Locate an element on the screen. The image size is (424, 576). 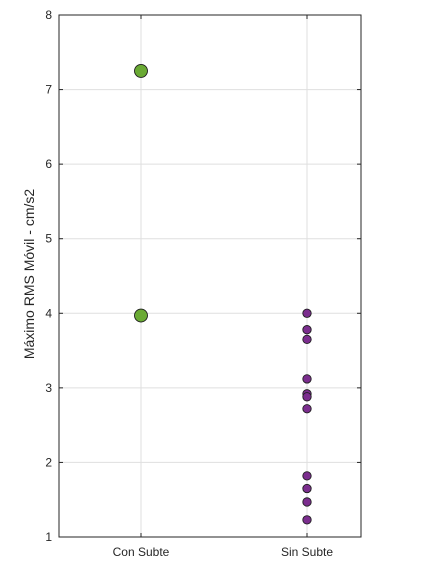
y-tick-label: 6 is located at coordinates (48, 164).